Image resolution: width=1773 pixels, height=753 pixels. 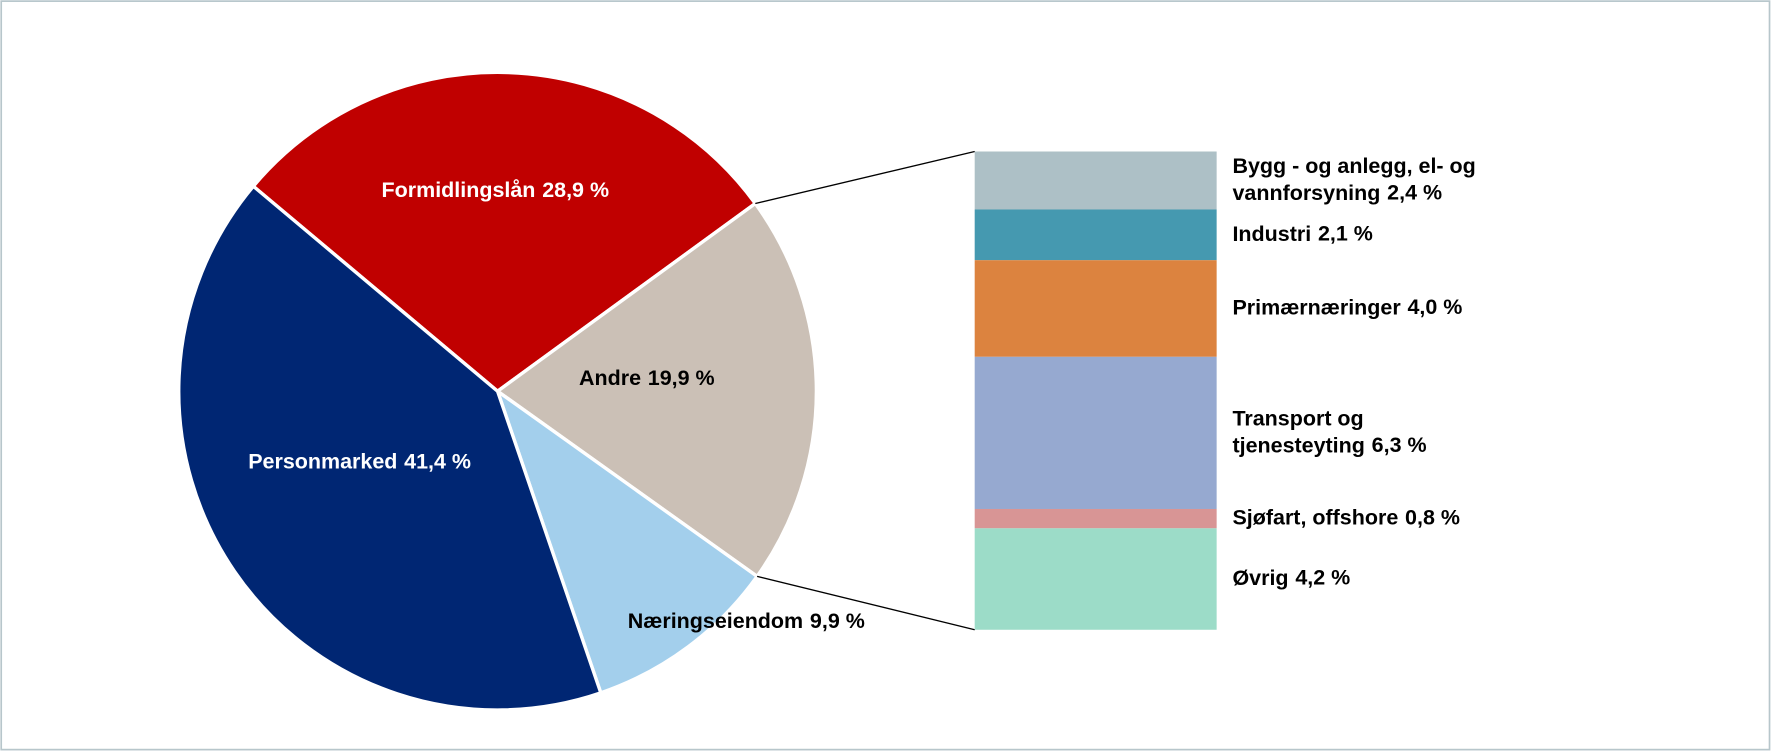 What do you see at coordinates (715, 621) in the screenshot?
I see `pie-label-name: Næringseiendom` at bounding box center [715, 621].